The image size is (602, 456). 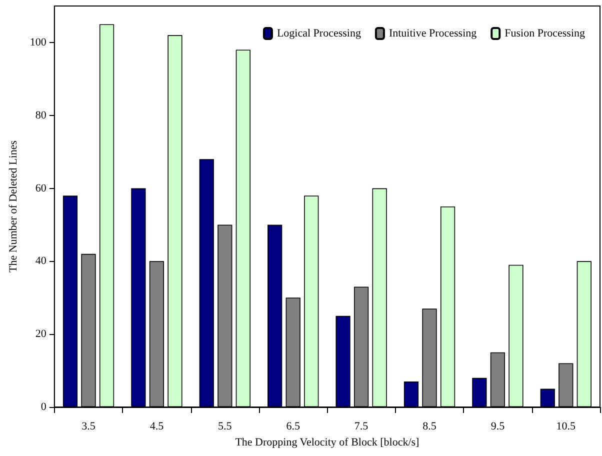 I want to click on x-tick-label: 6.5, so click(x=293, y=426).